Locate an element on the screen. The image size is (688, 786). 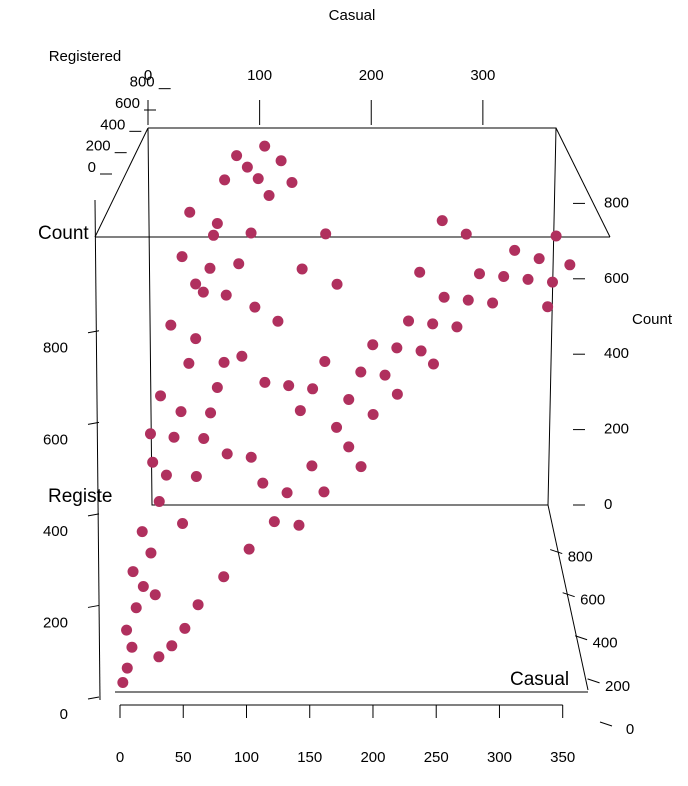
z-tick-label: 400 is located at coordinates (616, 353).